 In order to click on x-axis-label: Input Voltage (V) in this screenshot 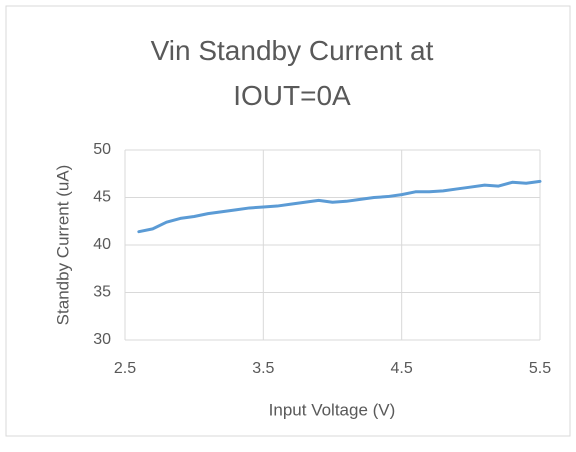, I will do `click(332, 409)`.